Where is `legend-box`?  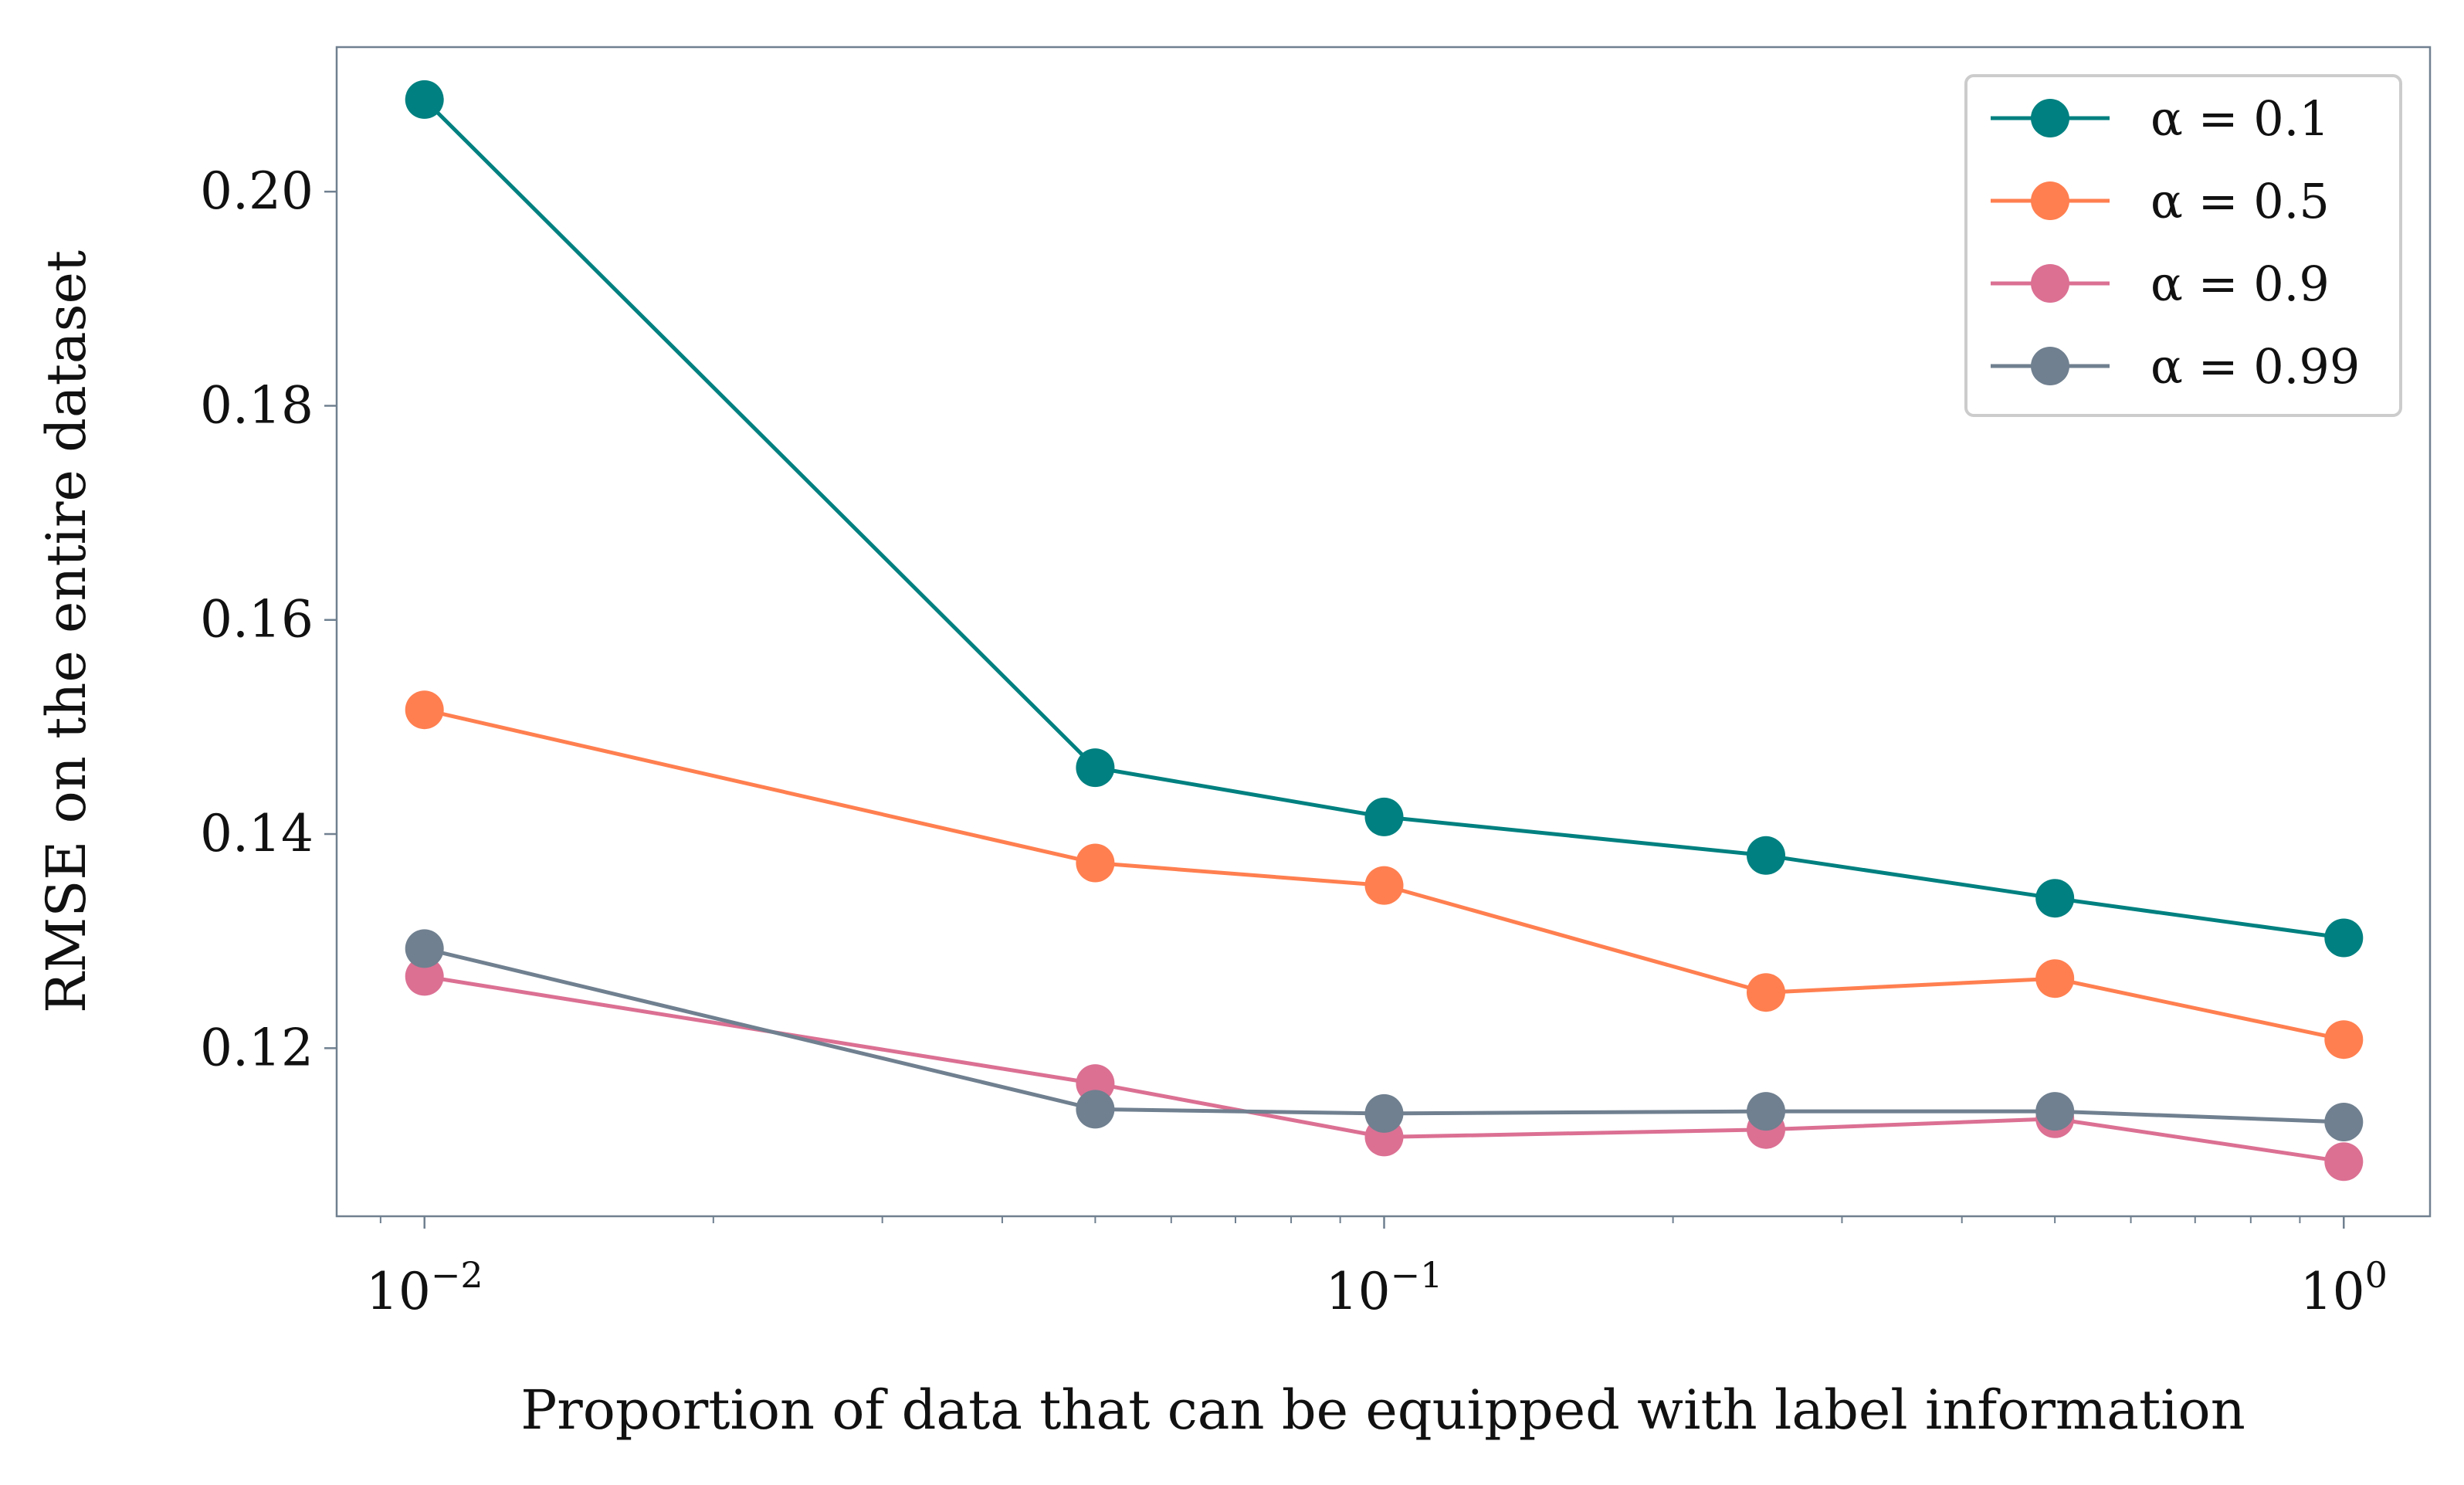 legend-box is located at coordinates (2183, 245).